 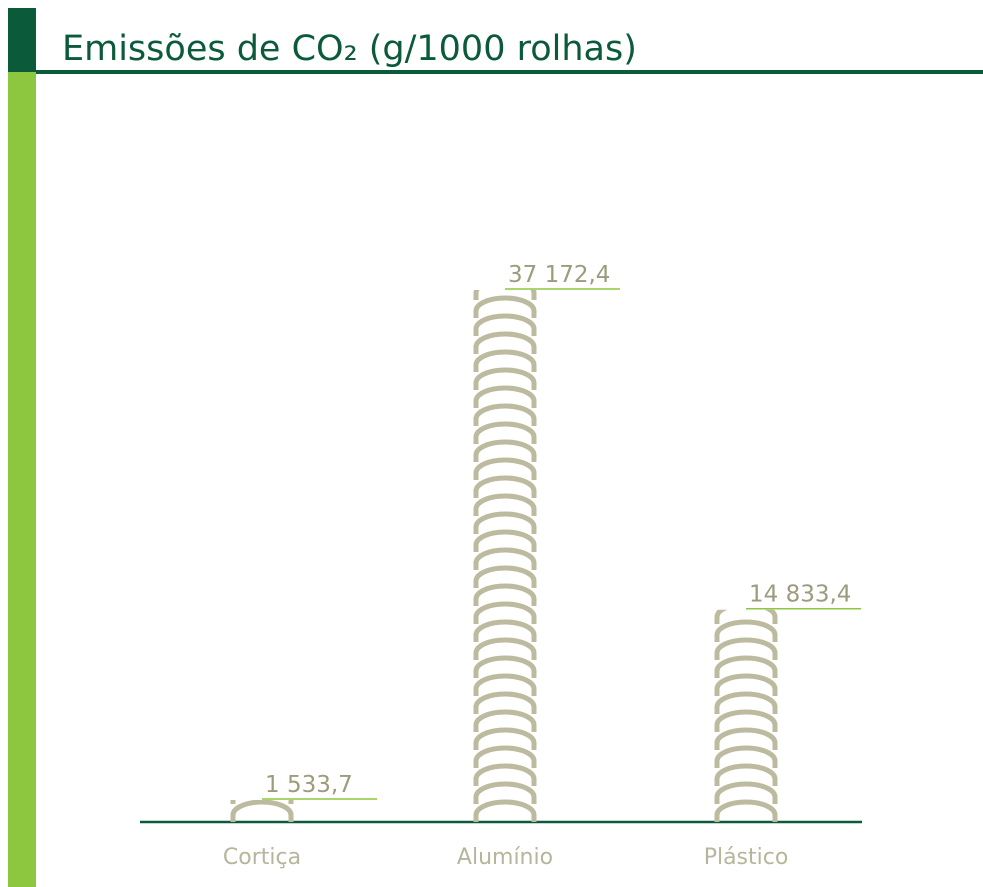 What do you see at coordinates (559, 275) in the screenshot?
I see `value-label: 37 172,4` at bounding box center [559, 275].